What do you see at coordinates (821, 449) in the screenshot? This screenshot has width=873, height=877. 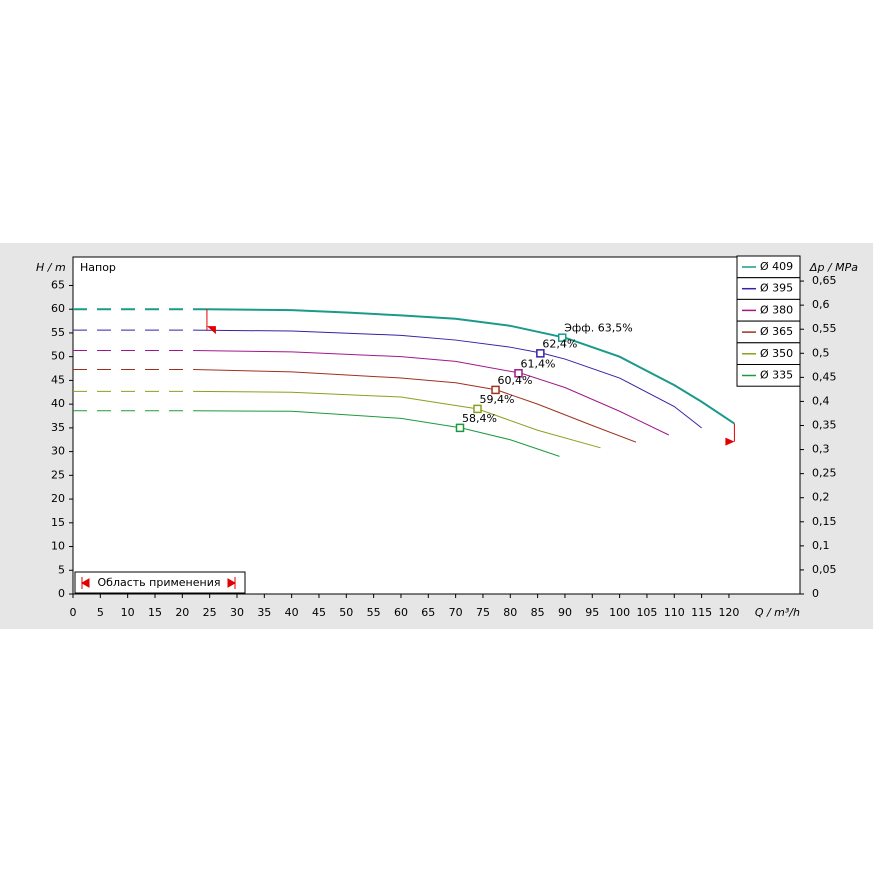 I see `y2-tick-label: 0,3` at bounding box center [821, 449].